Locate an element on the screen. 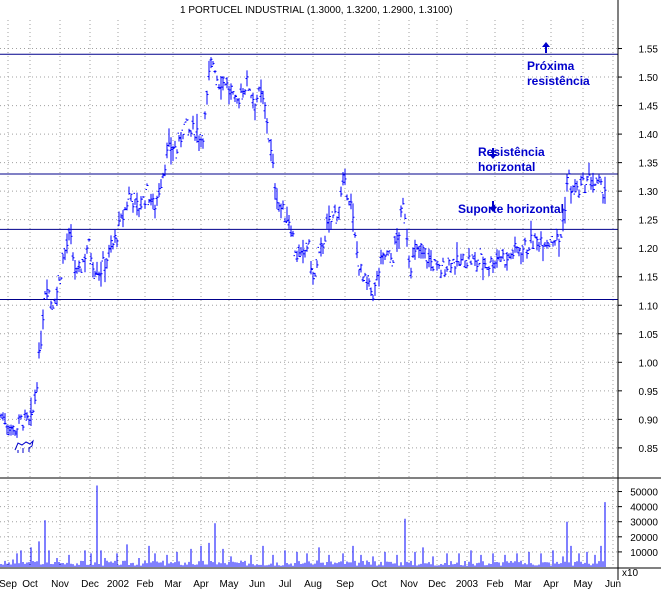 The width and height of the screenshot is (661, 592). y-tick-label: 1.15 is located at coordinates (649, 278).